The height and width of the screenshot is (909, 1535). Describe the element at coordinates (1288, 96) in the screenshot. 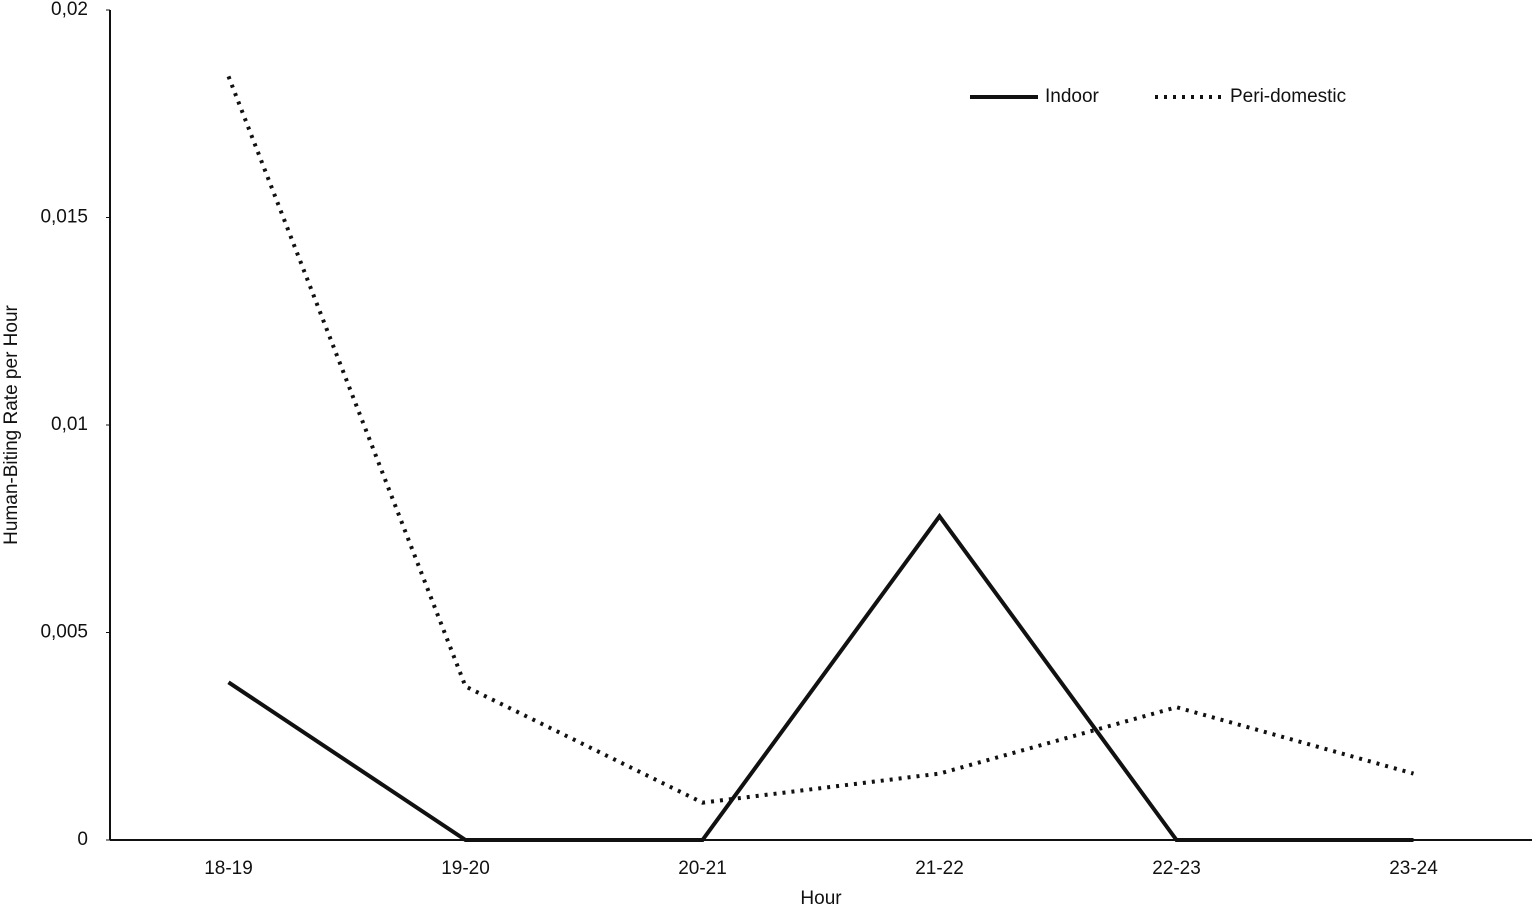

I see `legend-label: Peri-domestic` at that location.